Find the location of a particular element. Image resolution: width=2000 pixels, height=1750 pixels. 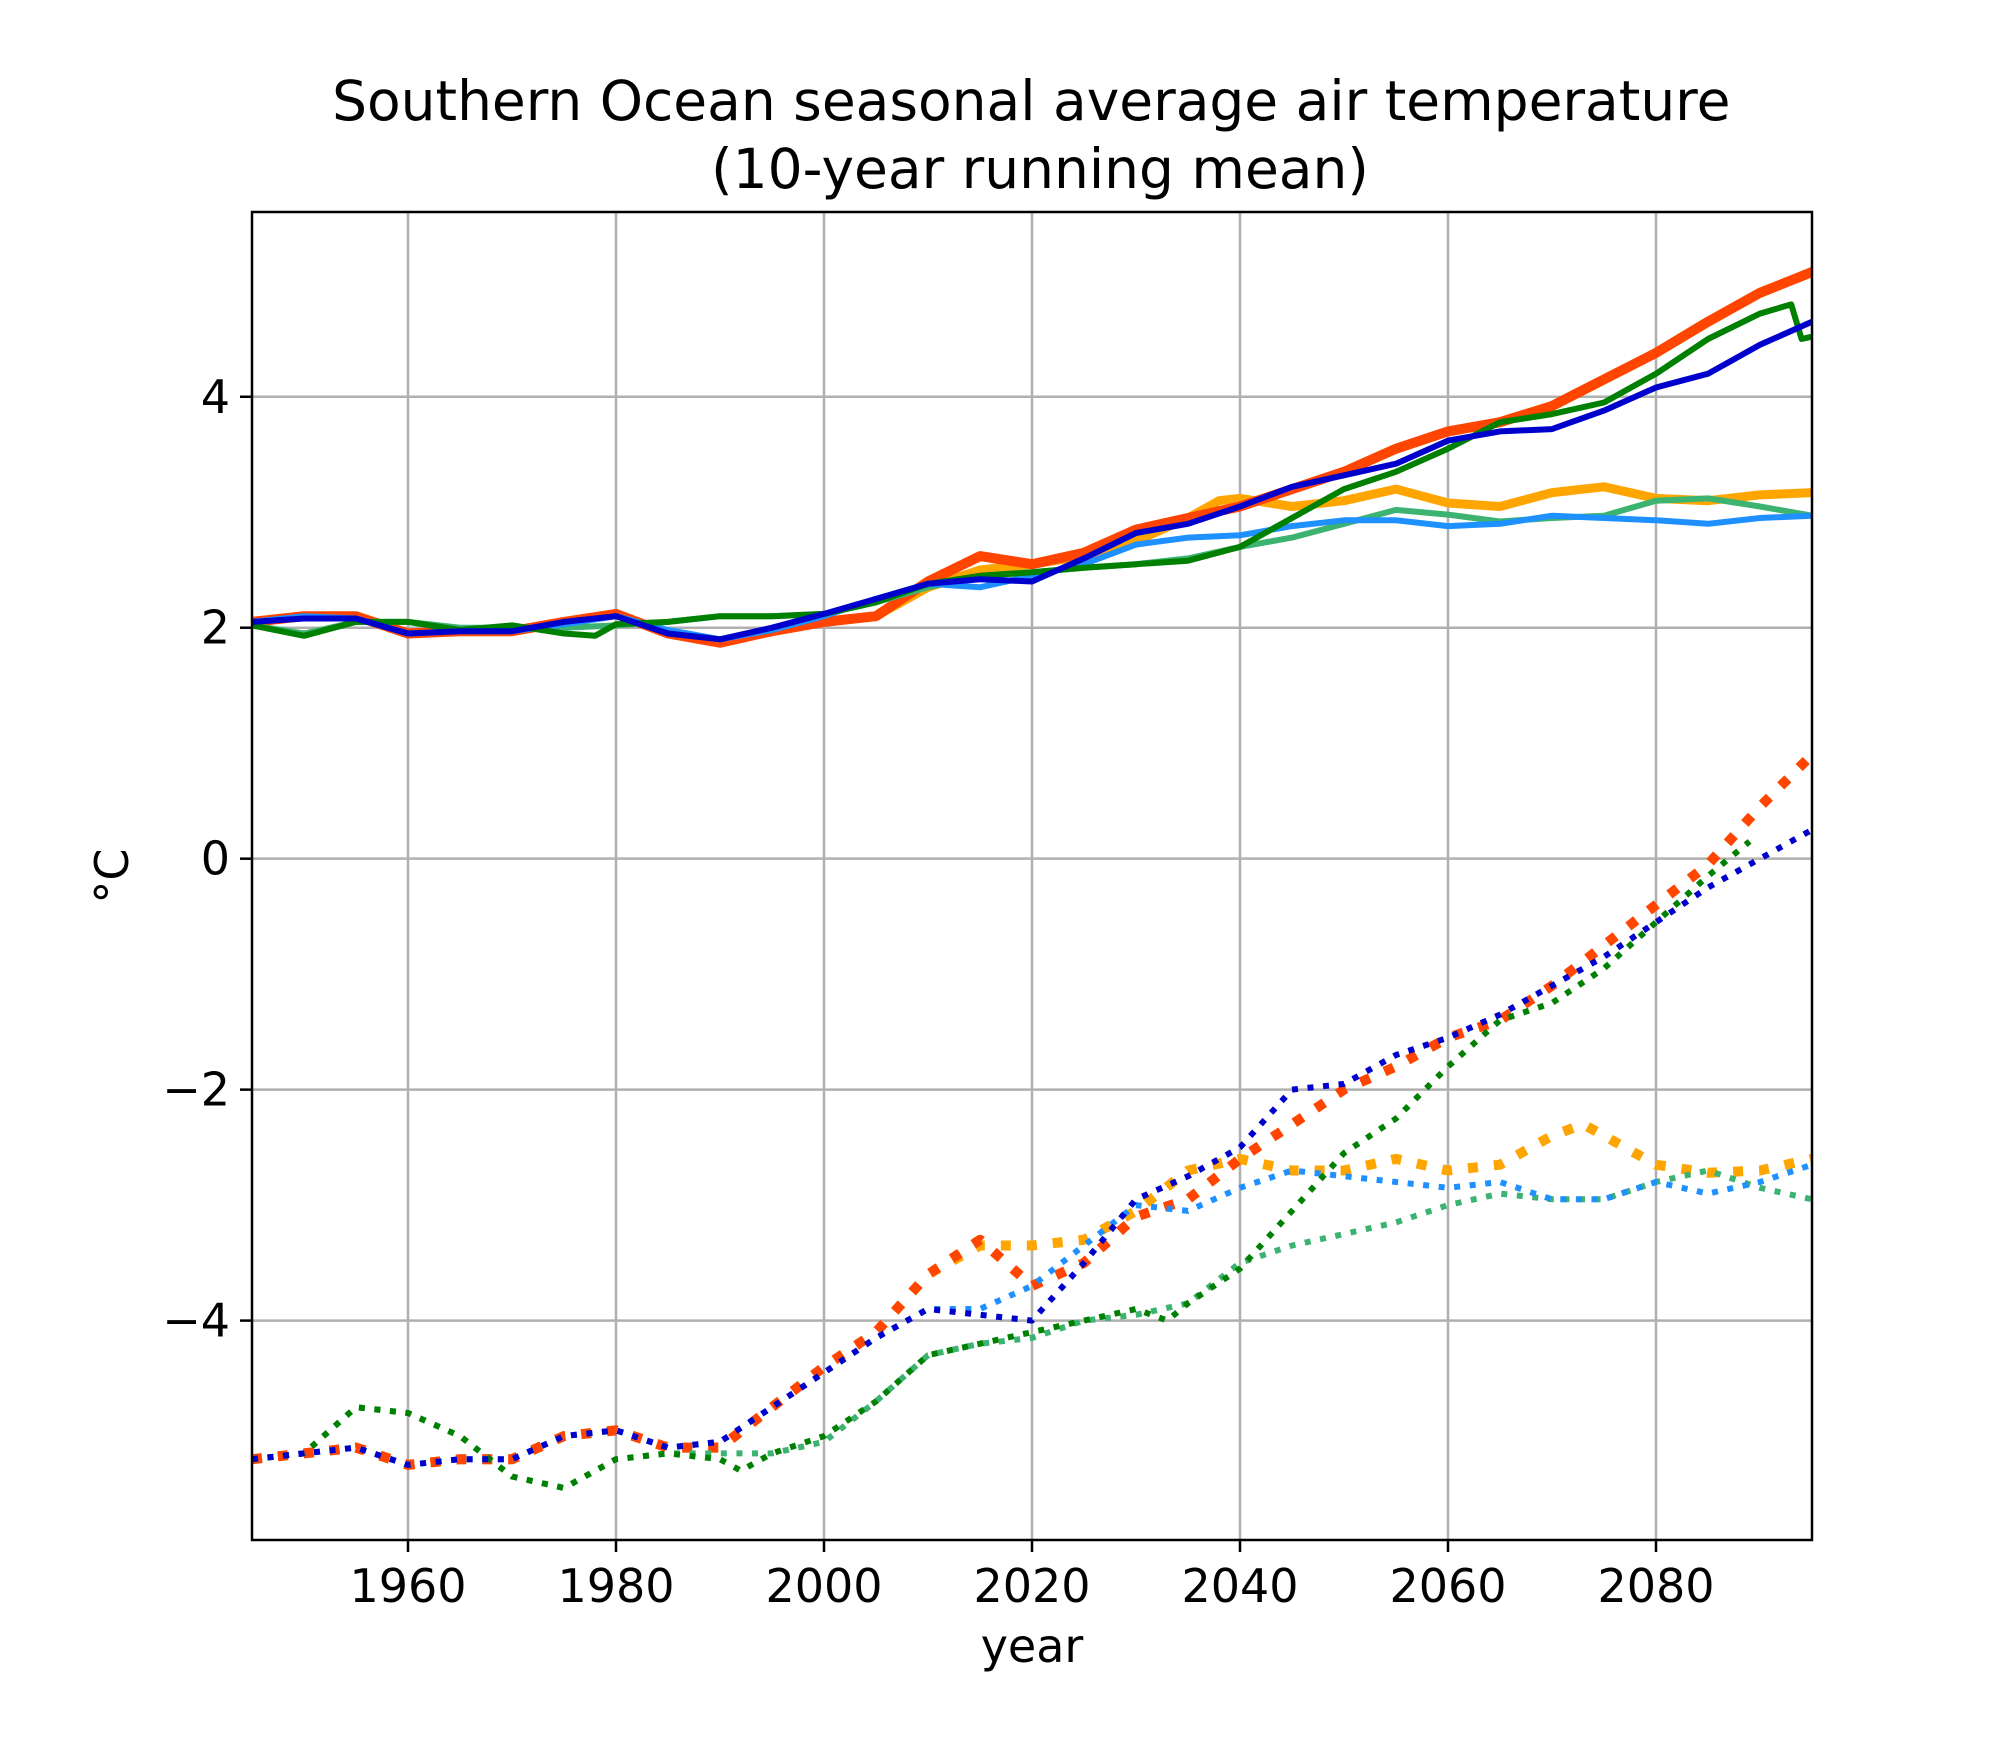

chart-title-line-2: (10-year running mean) is located at coordinates (1040, 169).